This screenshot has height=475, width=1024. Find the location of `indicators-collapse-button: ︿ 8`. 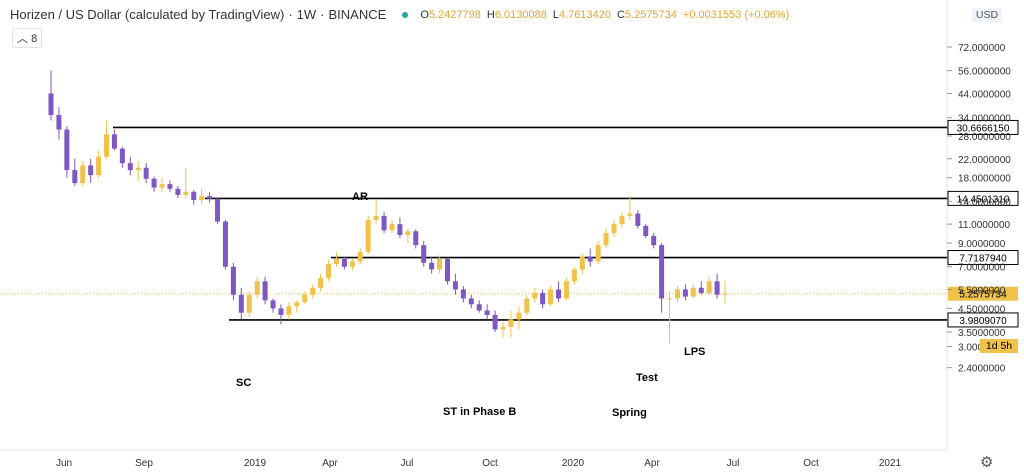

indicators-collapse-button: ︿ 8 is located at coordinates (27, 38).